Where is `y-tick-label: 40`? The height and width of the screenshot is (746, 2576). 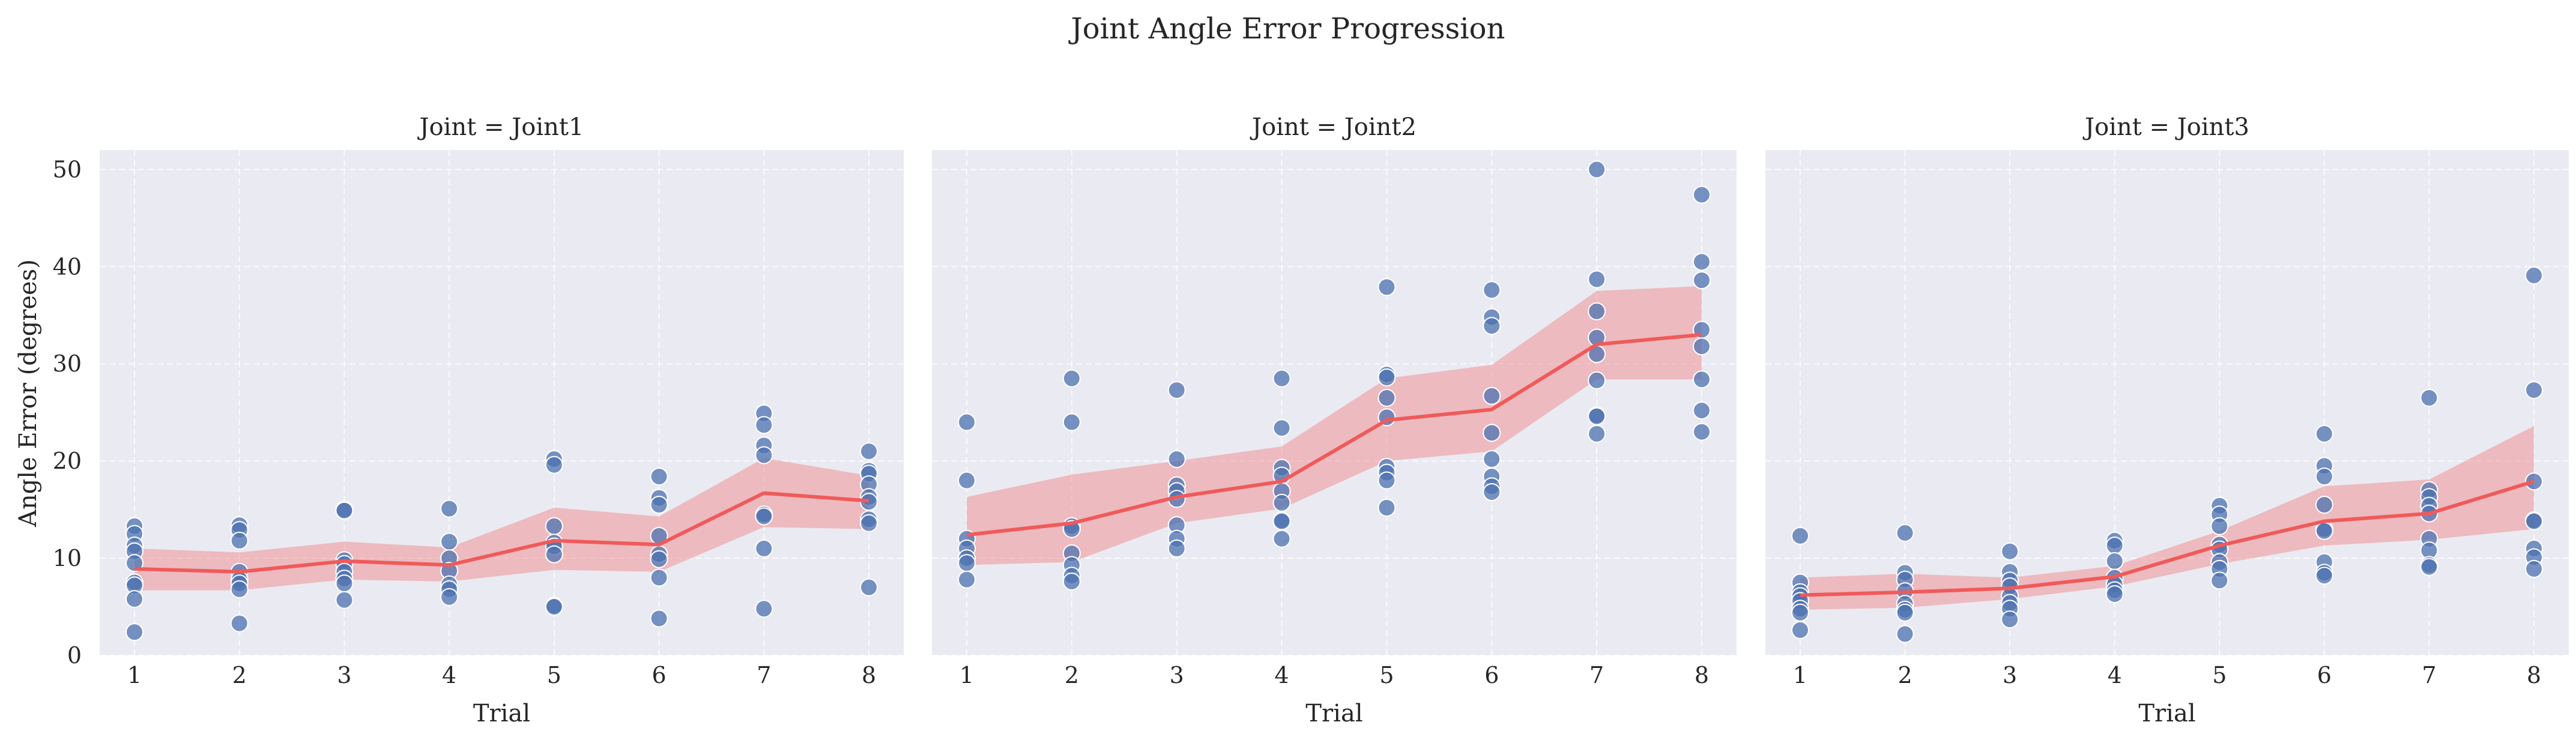 y-tick-label: 40 is located at coordinates (67, 267).